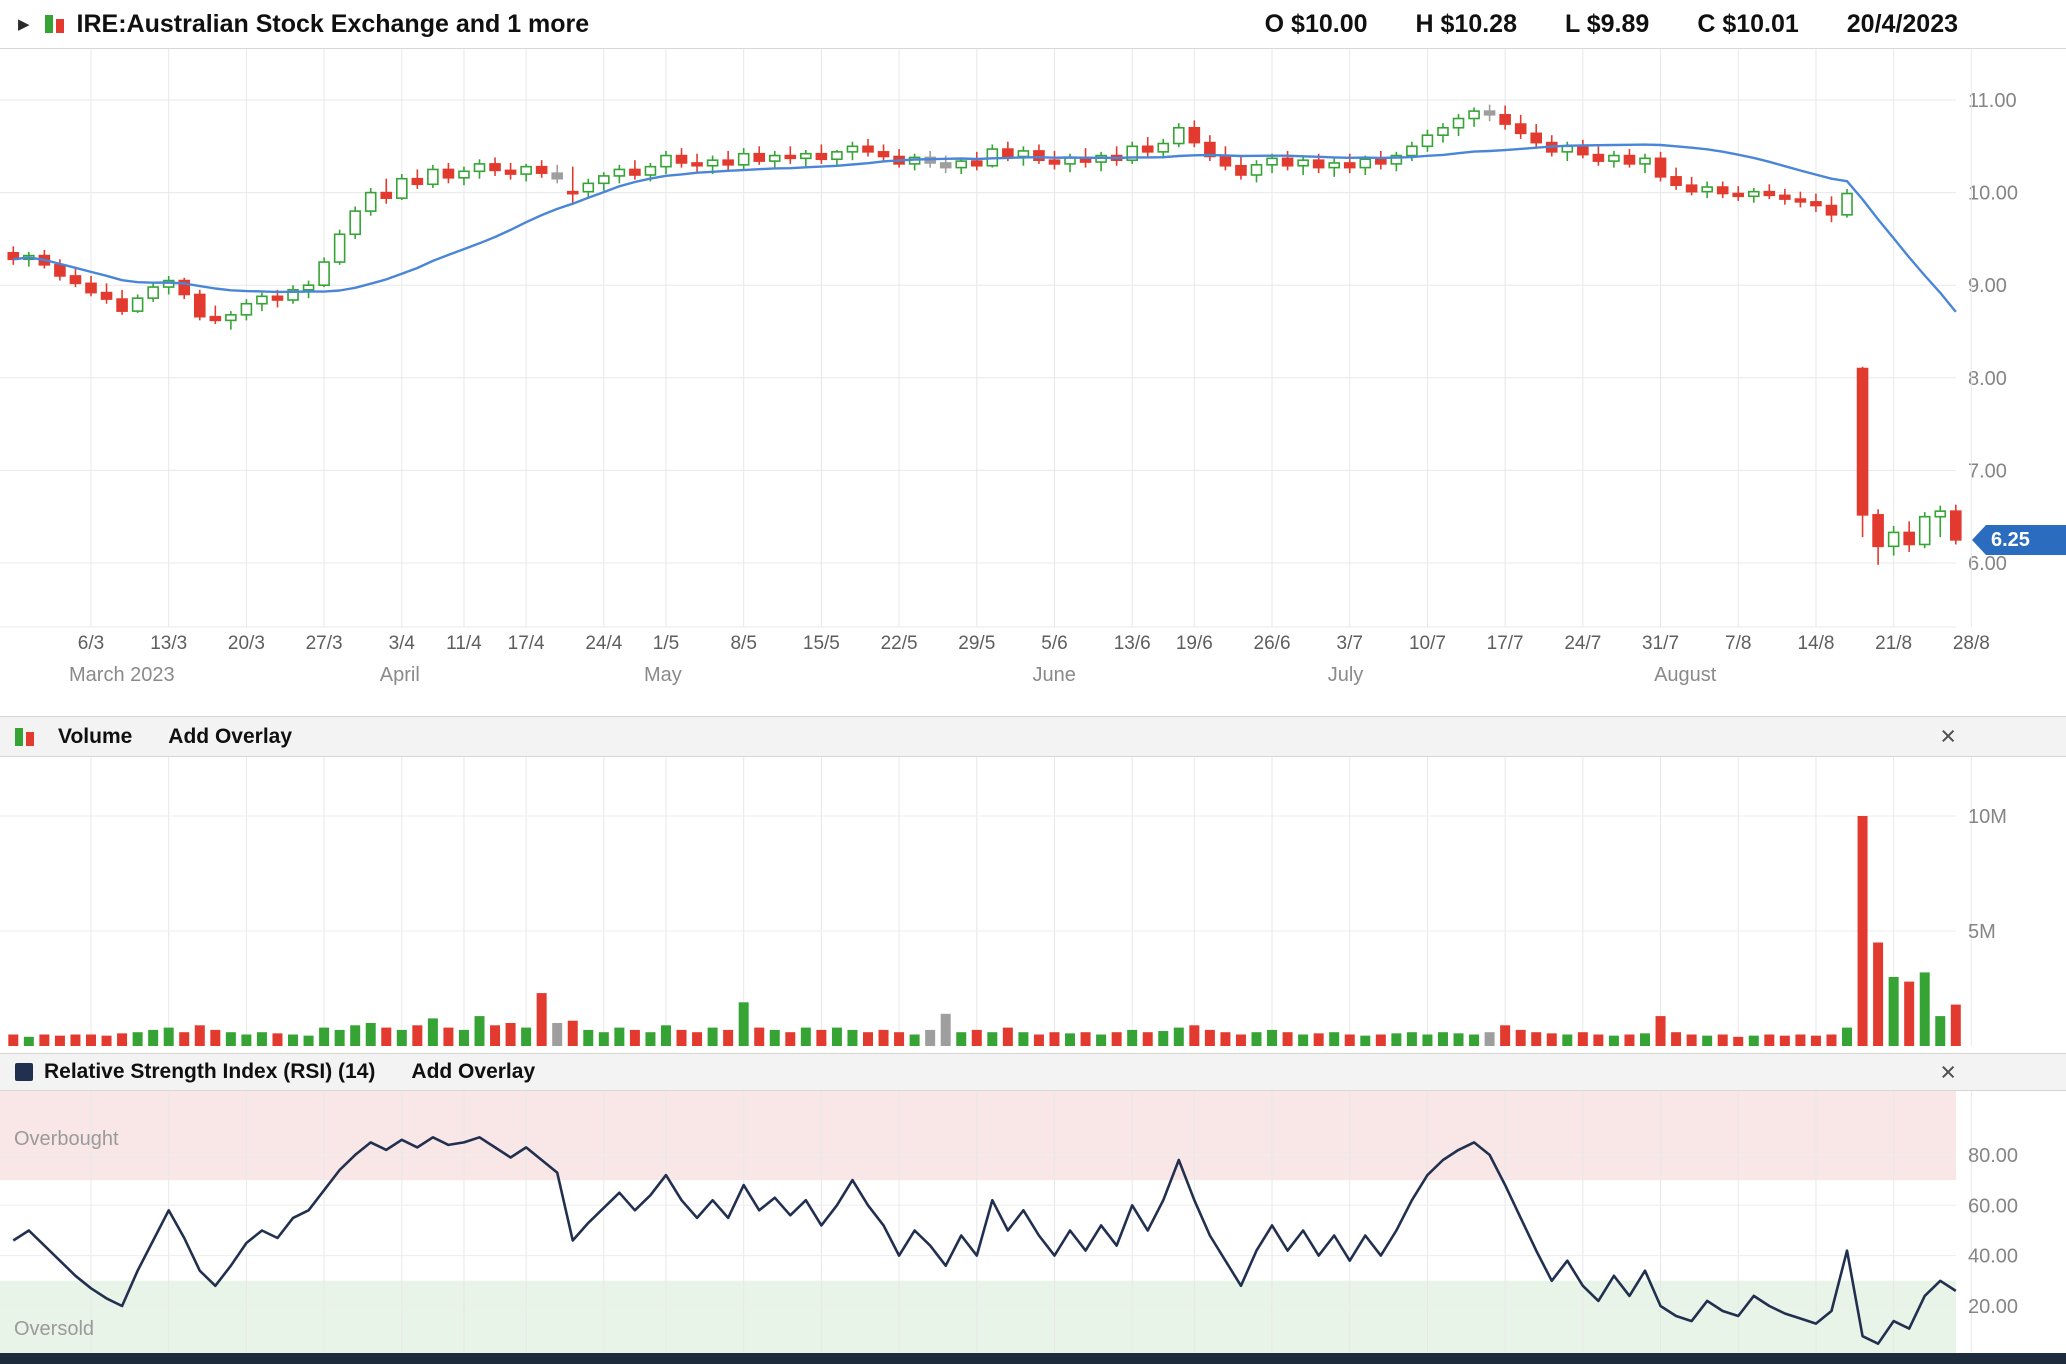  I want to click on svg-text: 8.00, so click(1987, 379).